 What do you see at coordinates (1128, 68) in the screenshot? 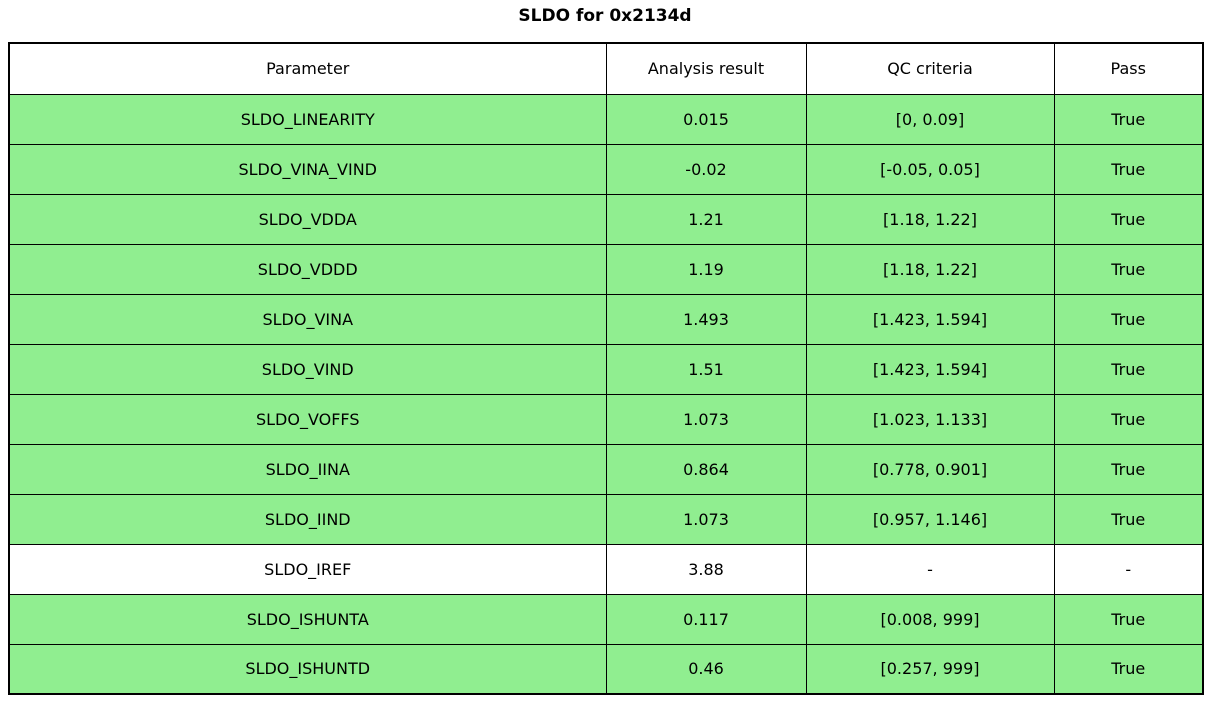
I see `column-header-pass: Pass` at bounding box center [1128, 68].